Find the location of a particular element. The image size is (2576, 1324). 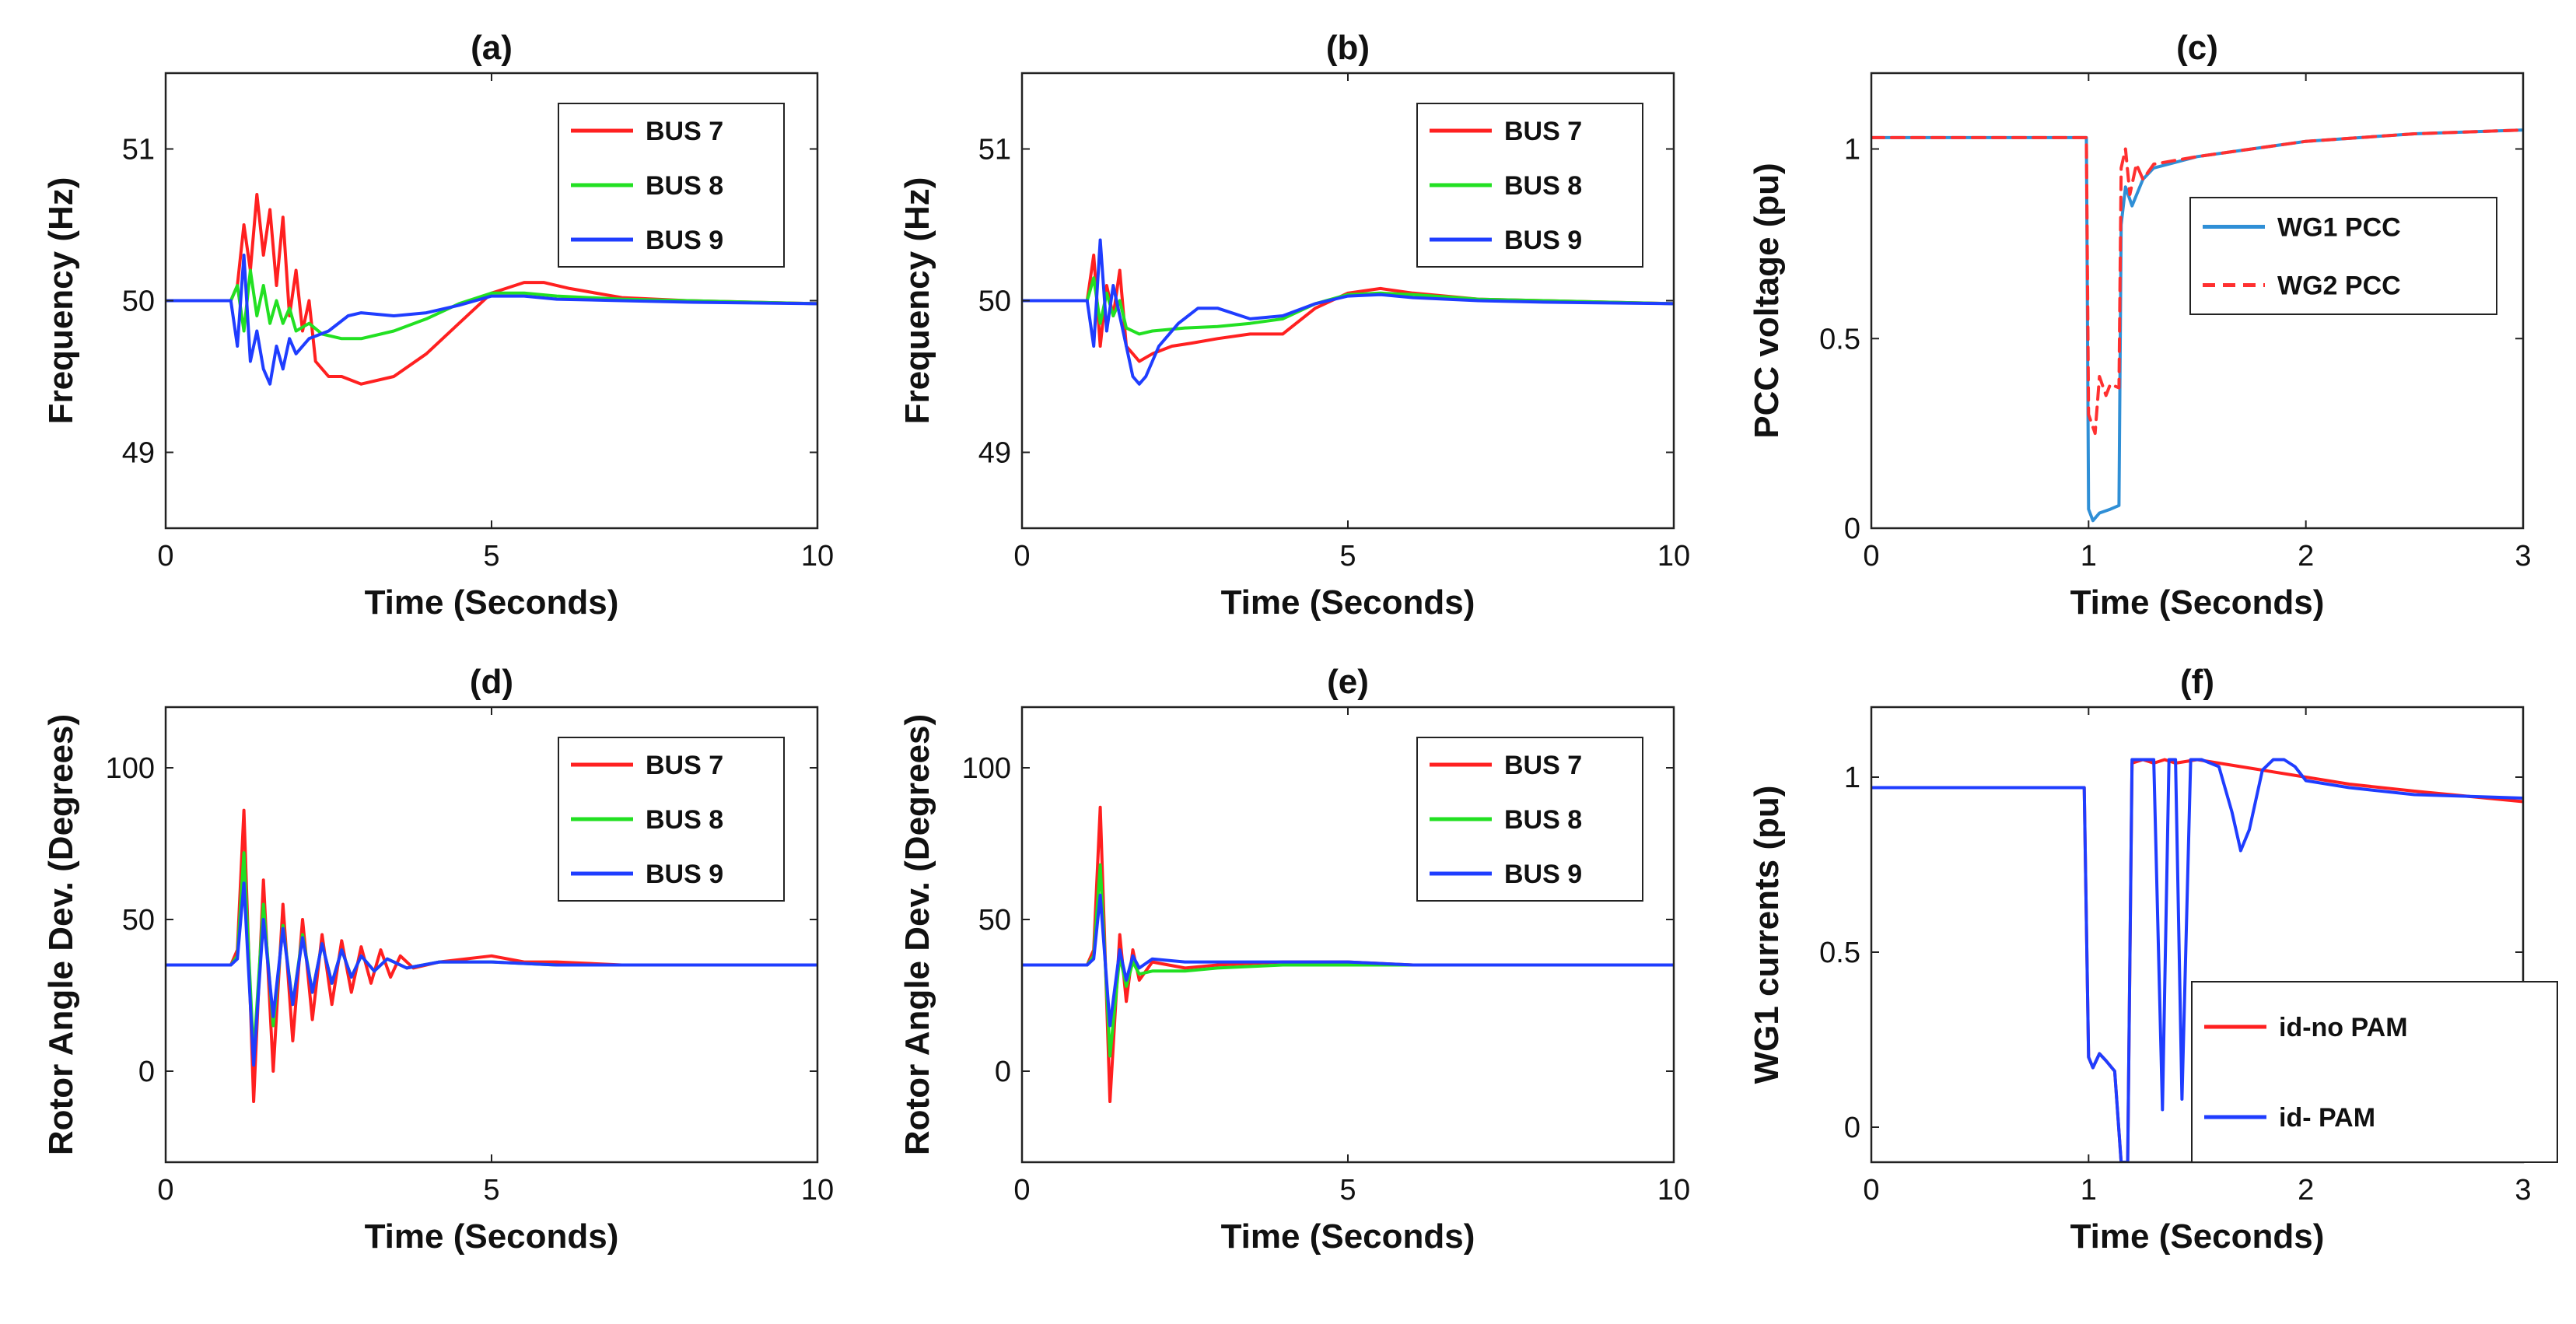

panel-title: (a) is located at coordinates (492, 48).